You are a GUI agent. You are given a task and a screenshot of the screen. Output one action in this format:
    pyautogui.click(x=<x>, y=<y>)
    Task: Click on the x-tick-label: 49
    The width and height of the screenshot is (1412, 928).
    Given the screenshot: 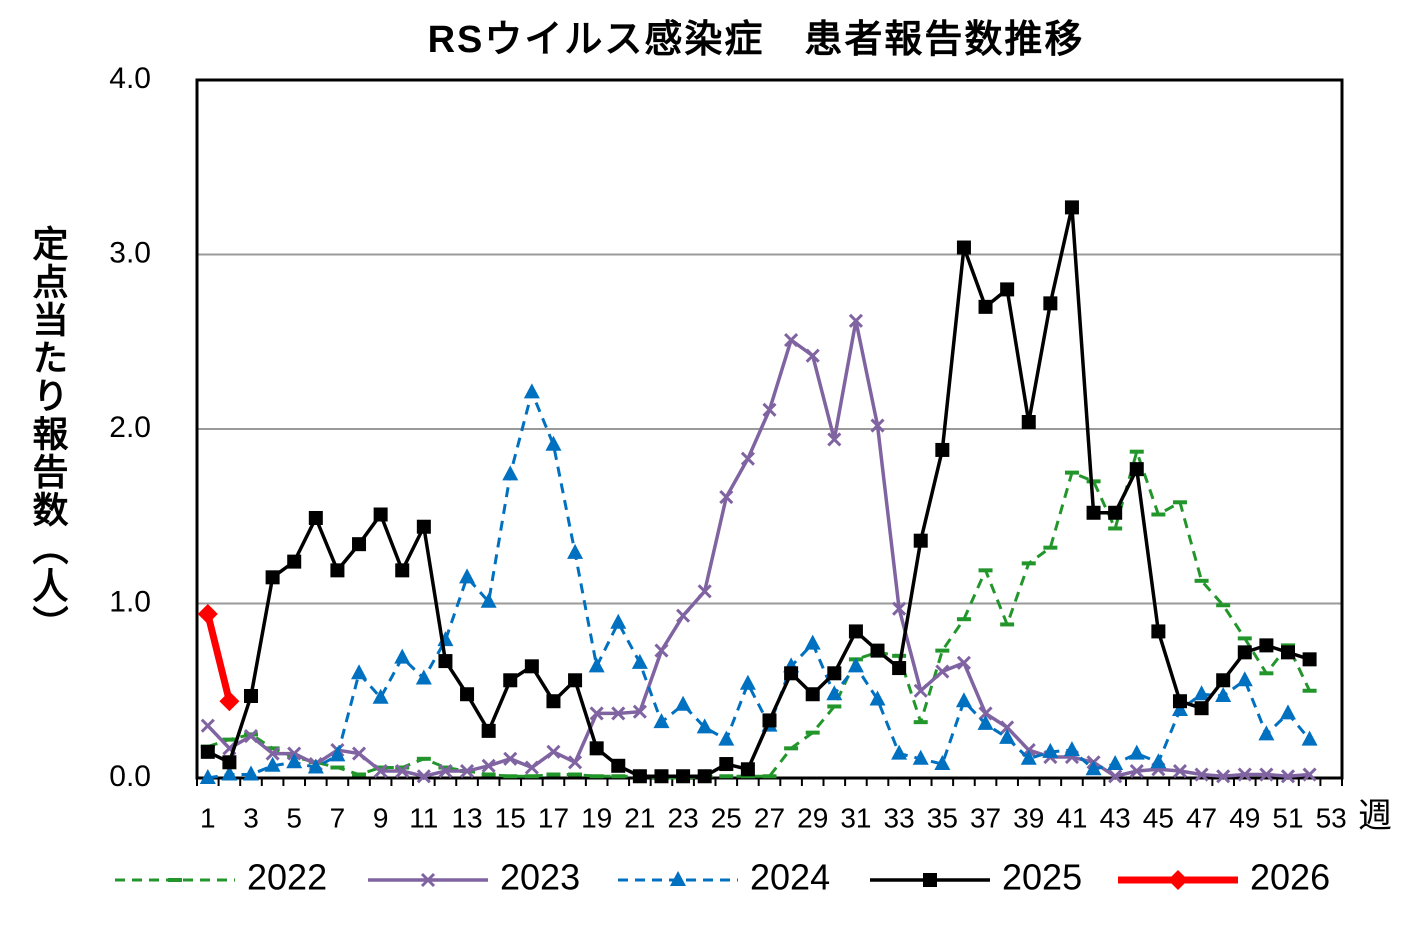 What is the action you would take?
    pyautogui.click(x=1244, y=817)
    